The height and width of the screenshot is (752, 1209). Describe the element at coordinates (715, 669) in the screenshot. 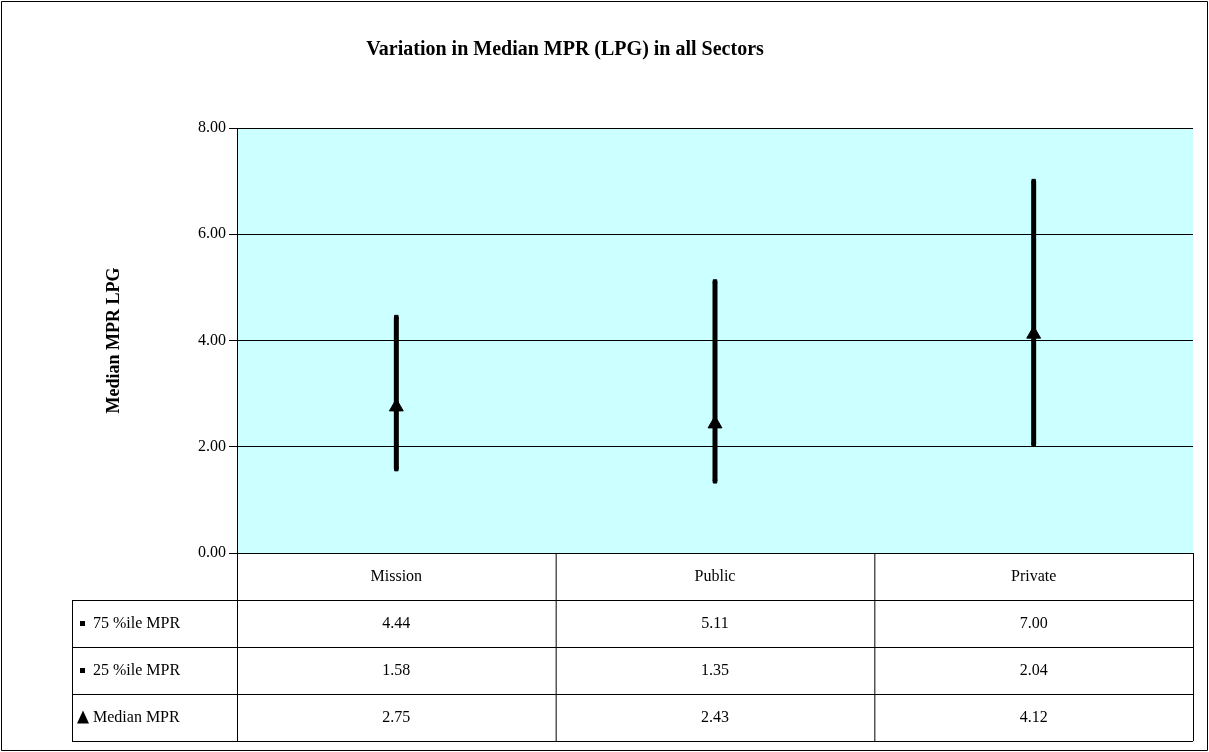

I see `data-label: 1.35` at that location.